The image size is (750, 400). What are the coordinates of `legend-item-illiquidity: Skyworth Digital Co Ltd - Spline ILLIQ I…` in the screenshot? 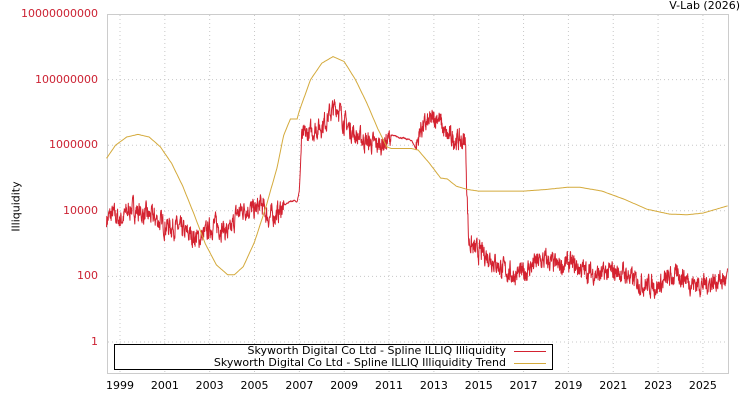 It's located at (397, 351).